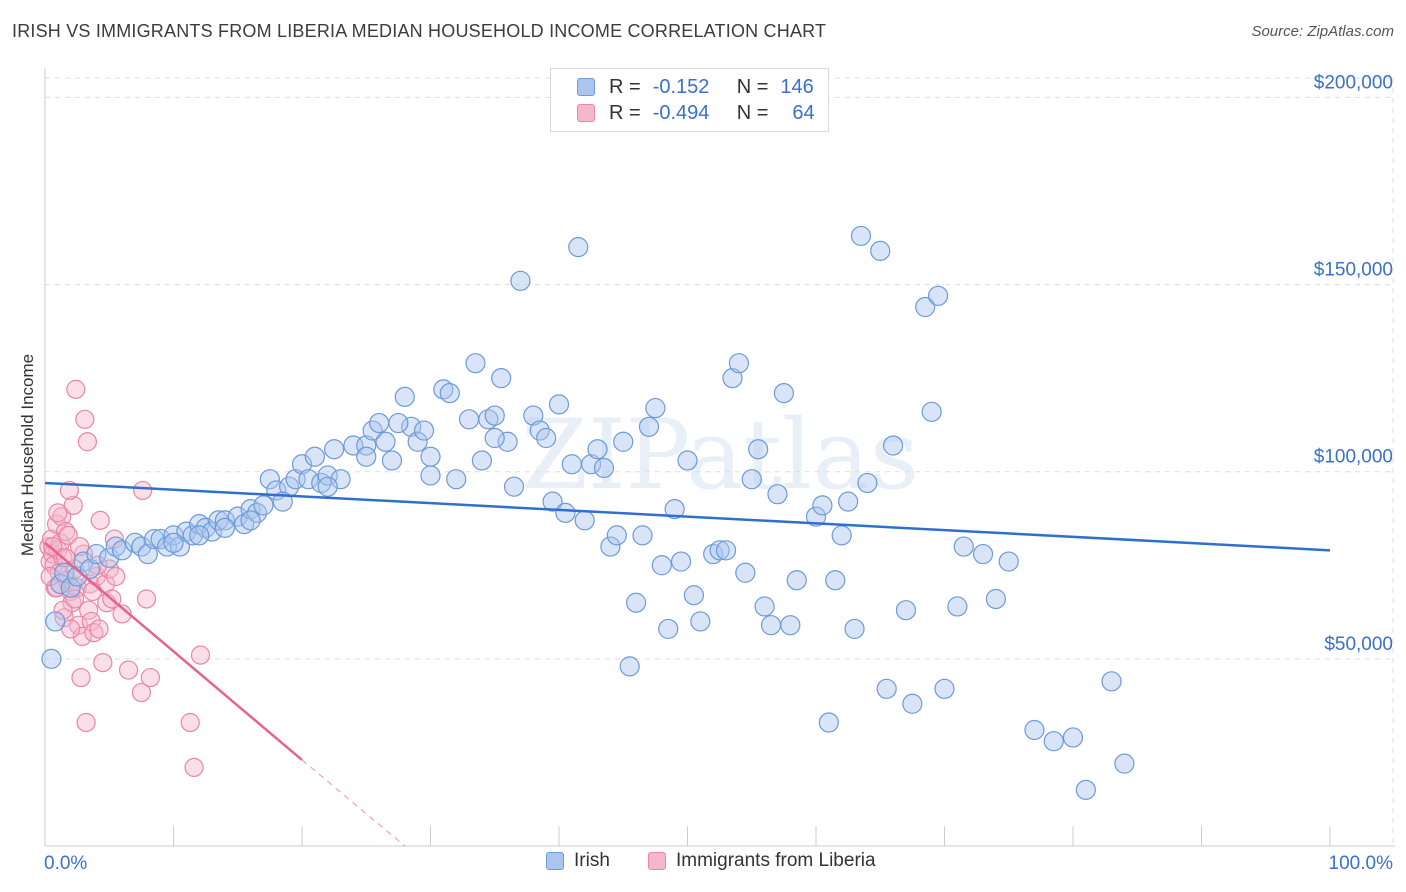  What do you see at coordinates (173, 651) in the screenshot?
I see `liberia-trend-line` at bounding box center [173, 651].